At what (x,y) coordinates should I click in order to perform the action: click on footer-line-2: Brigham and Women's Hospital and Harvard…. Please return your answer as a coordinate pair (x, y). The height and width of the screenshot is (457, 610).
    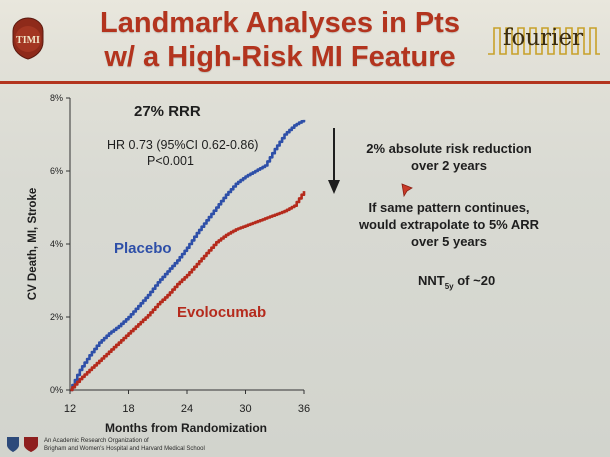
    Looking at the image, I should click on (124, 449).